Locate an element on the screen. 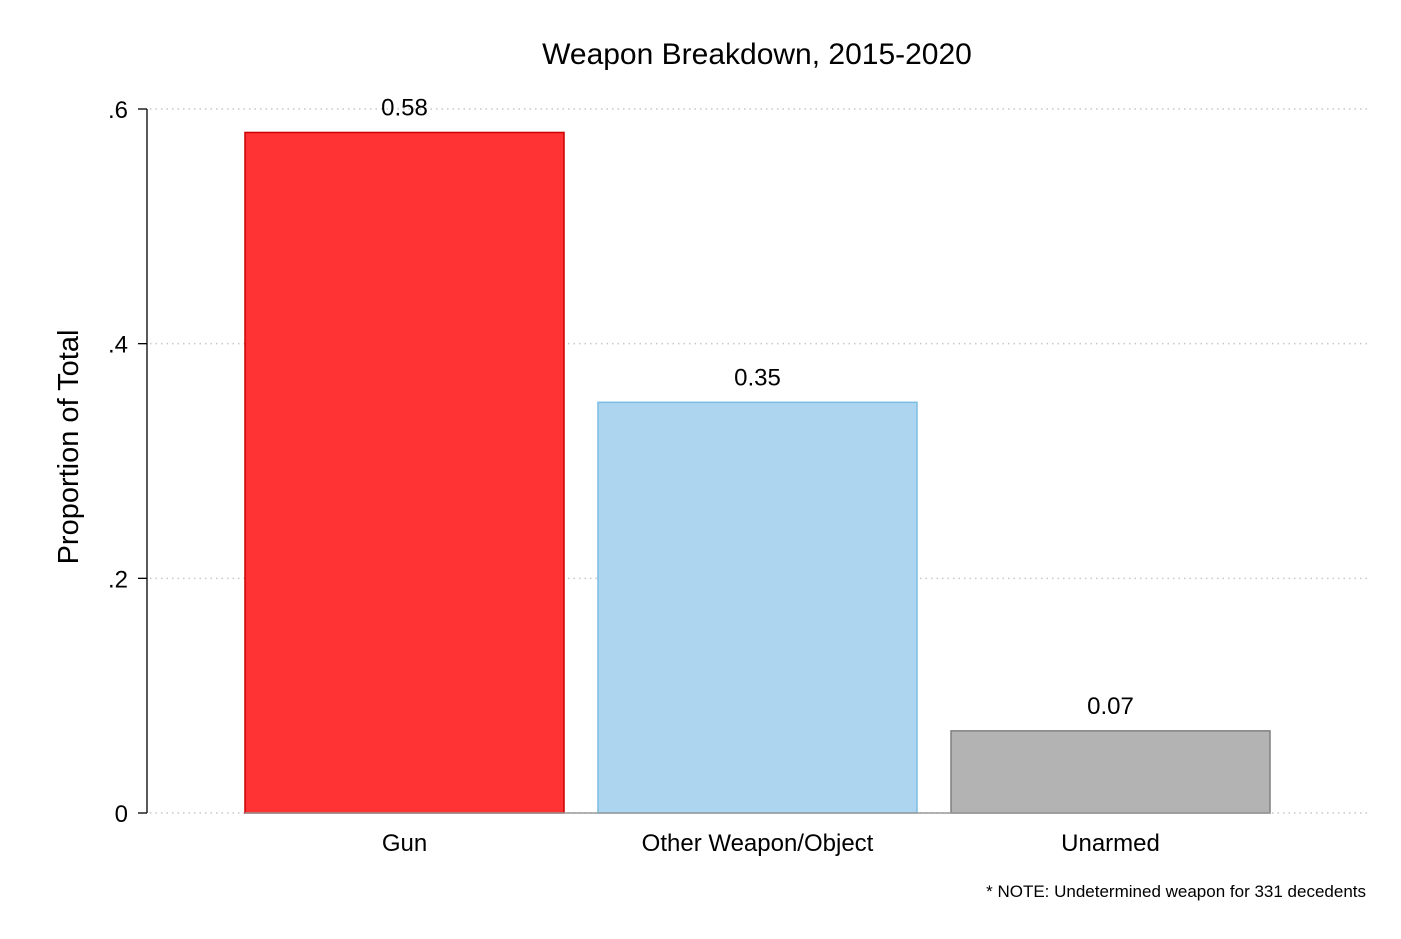 This screenshot has width=1401, height=939. y-tick-label: .4 is located at coordinates (118, 345).